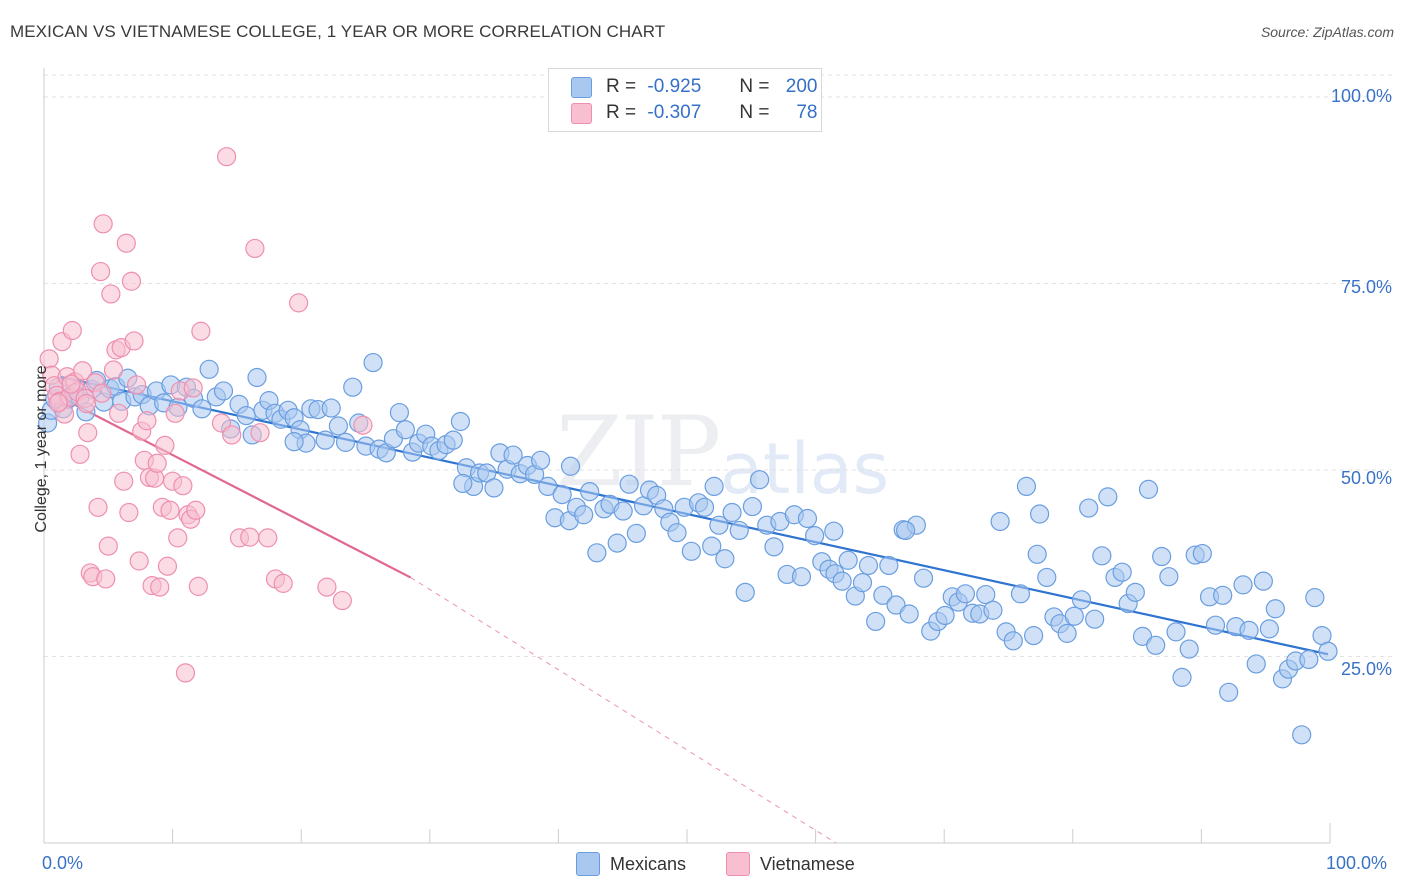 The width and height of the screenshot is (1406, 892). Describe the element at coordinates (648, 863) in the screenshot. I see `legend-label-mexicans: Mexicans` at that location.